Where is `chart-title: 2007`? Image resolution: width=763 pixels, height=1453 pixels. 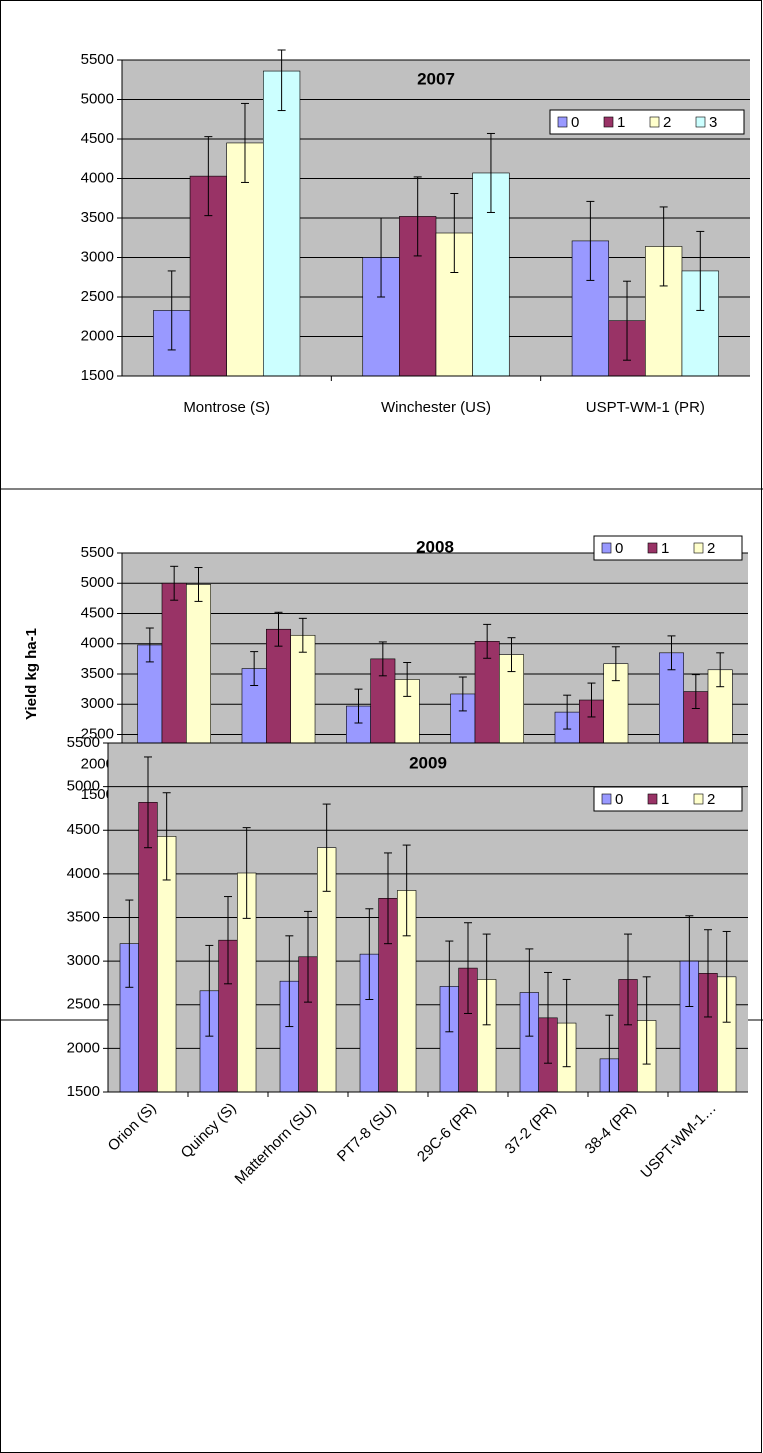 chart-title: 2007 is located at coordinates (436, 78).